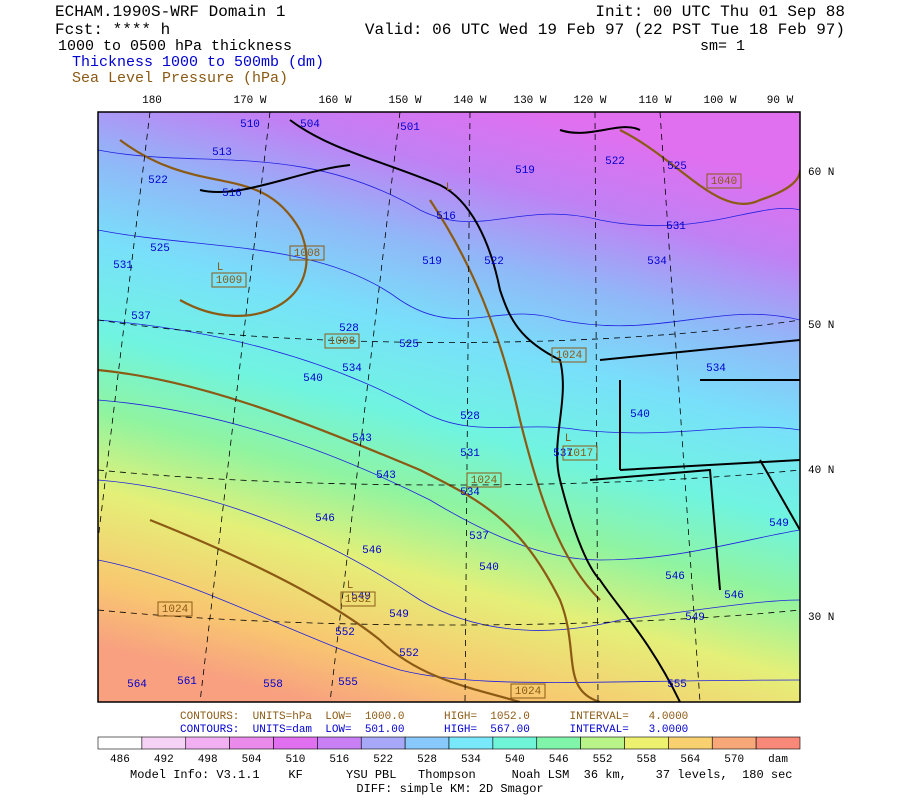 The image size is (900, 805). Describe the element at coordinates (722, 46) in the screenshot. I see `smoothing: sm= 1` at that location.